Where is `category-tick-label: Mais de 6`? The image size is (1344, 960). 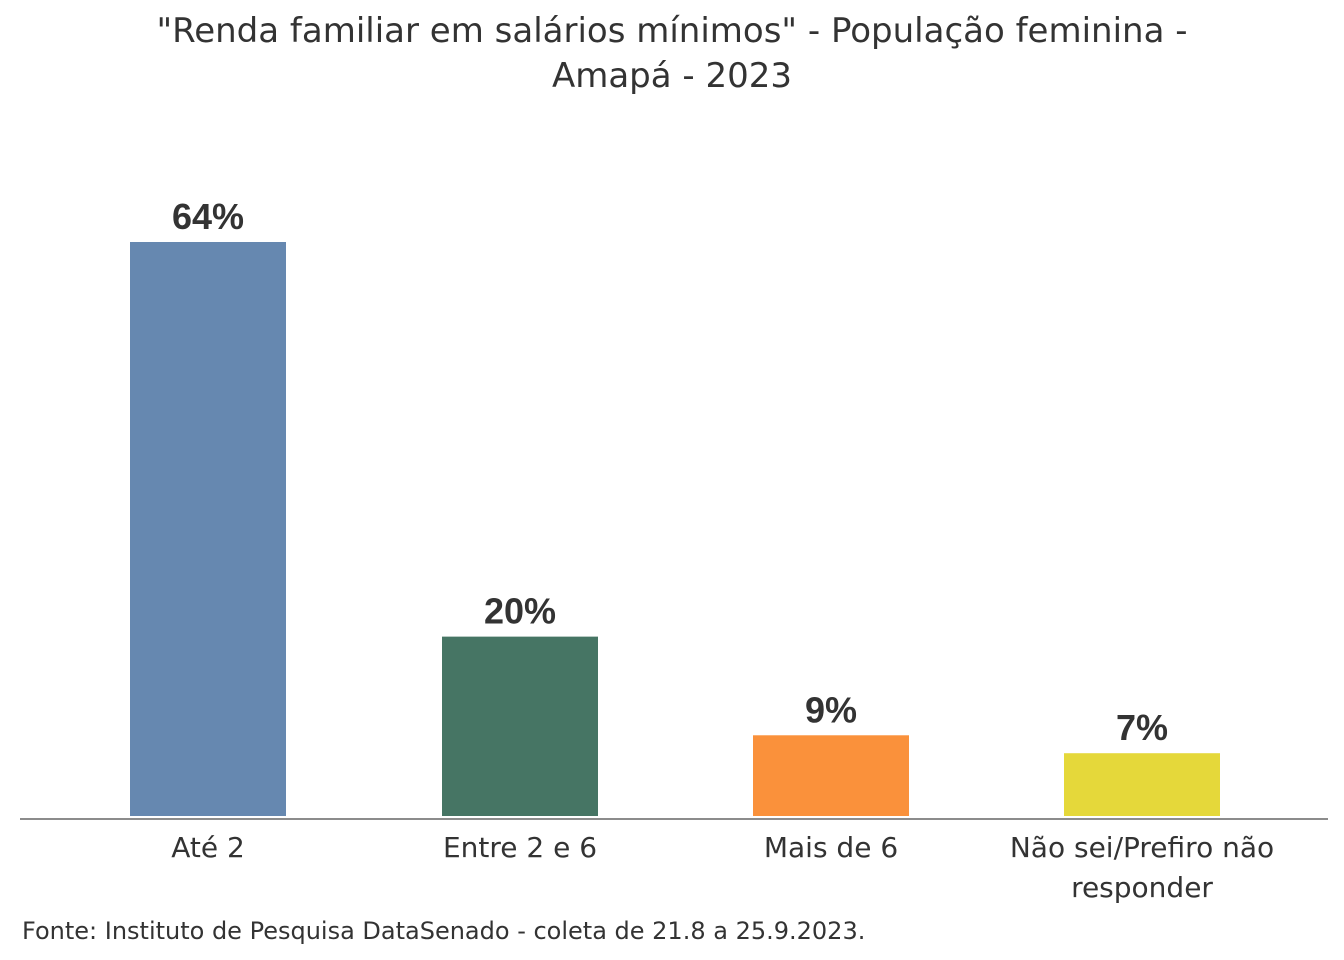
category-tick-label: Mais de 6 is located at coordinates (831, 847).